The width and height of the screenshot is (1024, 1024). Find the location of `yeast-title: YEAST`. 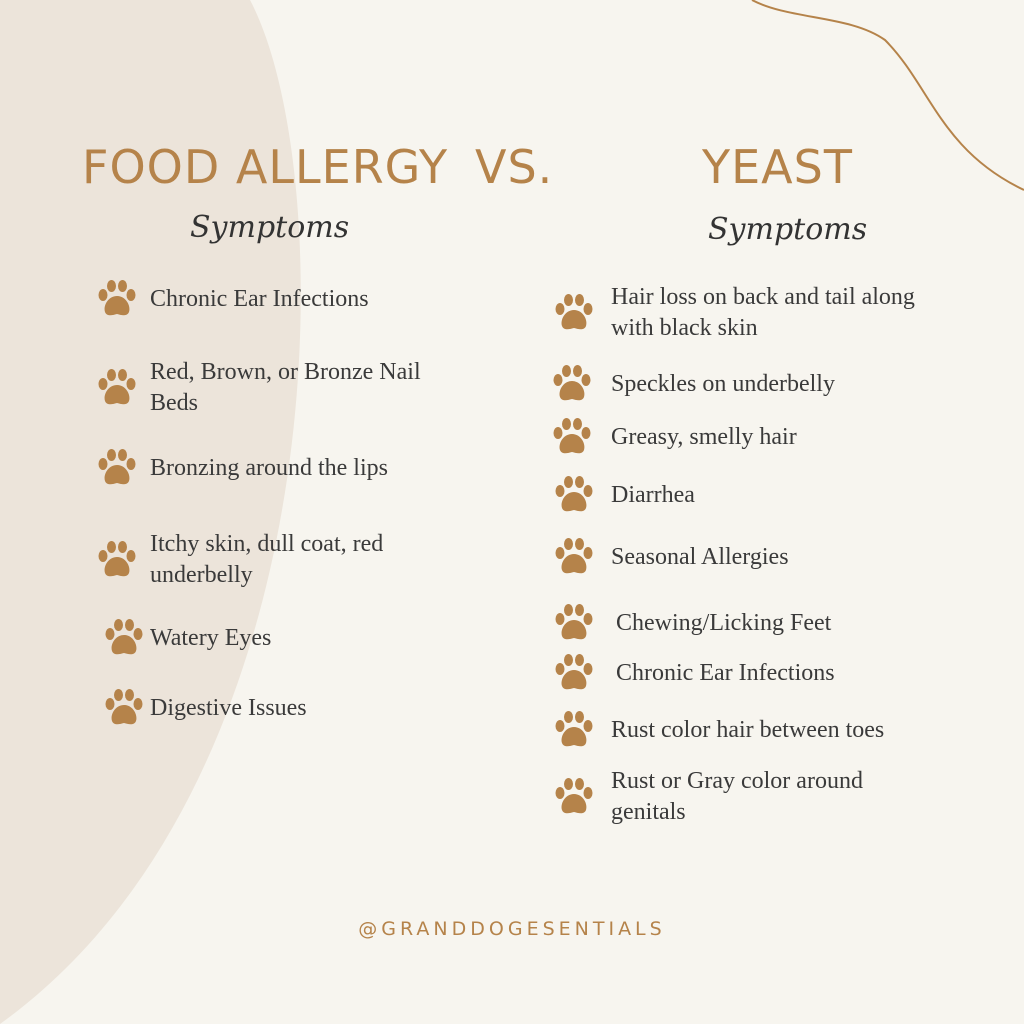

yeast-title: YEAST is located at coordinates (777, 167).